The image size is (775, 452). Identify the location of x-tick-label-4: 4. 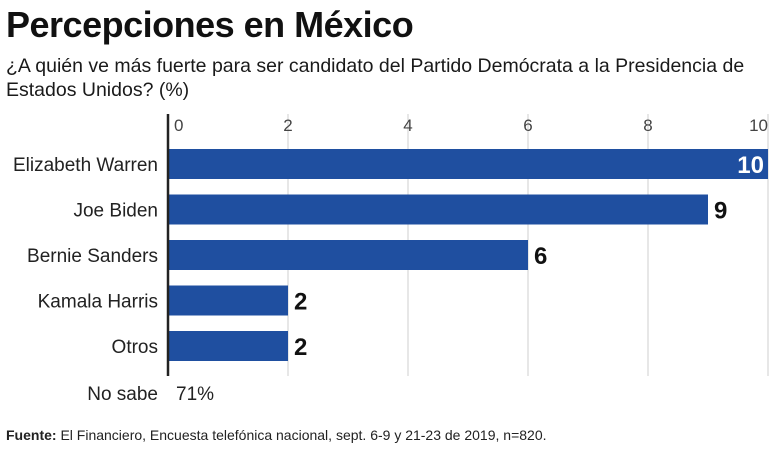
(407, 125).